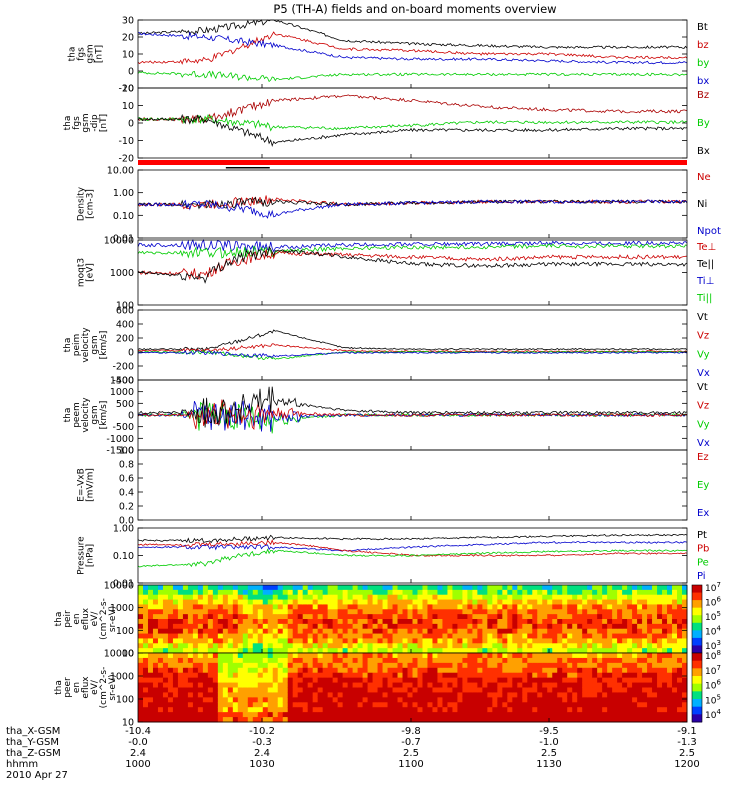 This screenshot has width=750, height=800. I want to click on x-axis-value: -9.5, so click(549, 731).